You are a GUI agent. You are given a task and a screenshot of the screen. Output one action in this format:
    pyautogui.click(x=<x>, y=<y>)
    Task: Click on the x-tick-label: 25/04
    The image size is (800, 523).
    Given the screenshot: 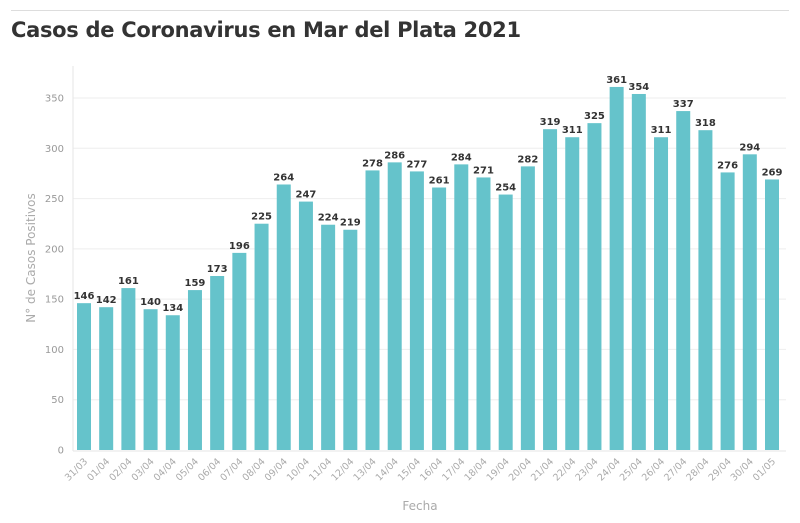 What is the action you would take?
    pyautogui.click(x=631, y=469)
    